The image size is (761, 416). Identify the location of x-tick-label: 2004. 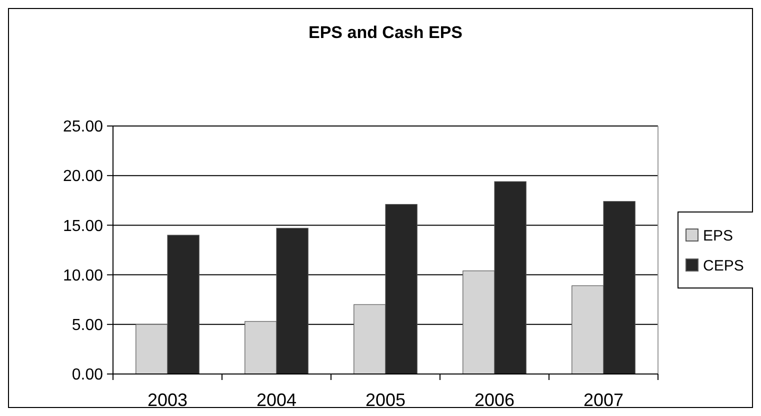
(276, 400).